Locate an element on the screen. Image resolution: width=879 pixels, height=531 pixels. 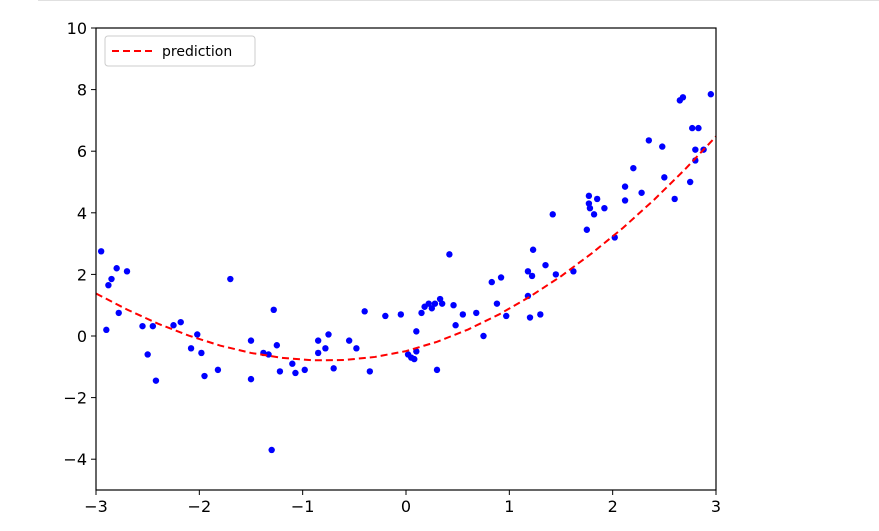
y-tick-label: 0 is located at coordinates (82, 336).